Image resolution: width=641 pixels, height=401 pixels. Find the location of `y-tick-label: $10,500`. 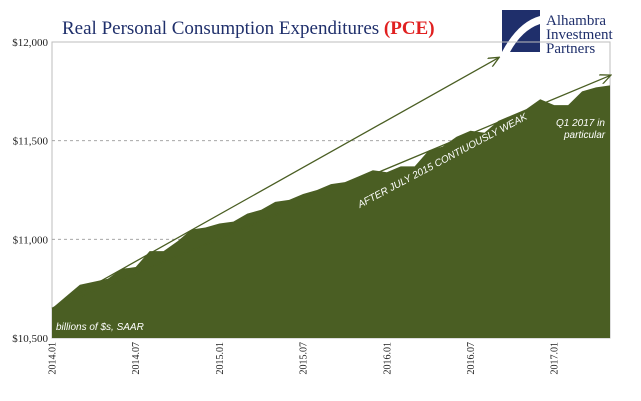

y-tick-label: $10,500 is located at coordinates (30, 339).